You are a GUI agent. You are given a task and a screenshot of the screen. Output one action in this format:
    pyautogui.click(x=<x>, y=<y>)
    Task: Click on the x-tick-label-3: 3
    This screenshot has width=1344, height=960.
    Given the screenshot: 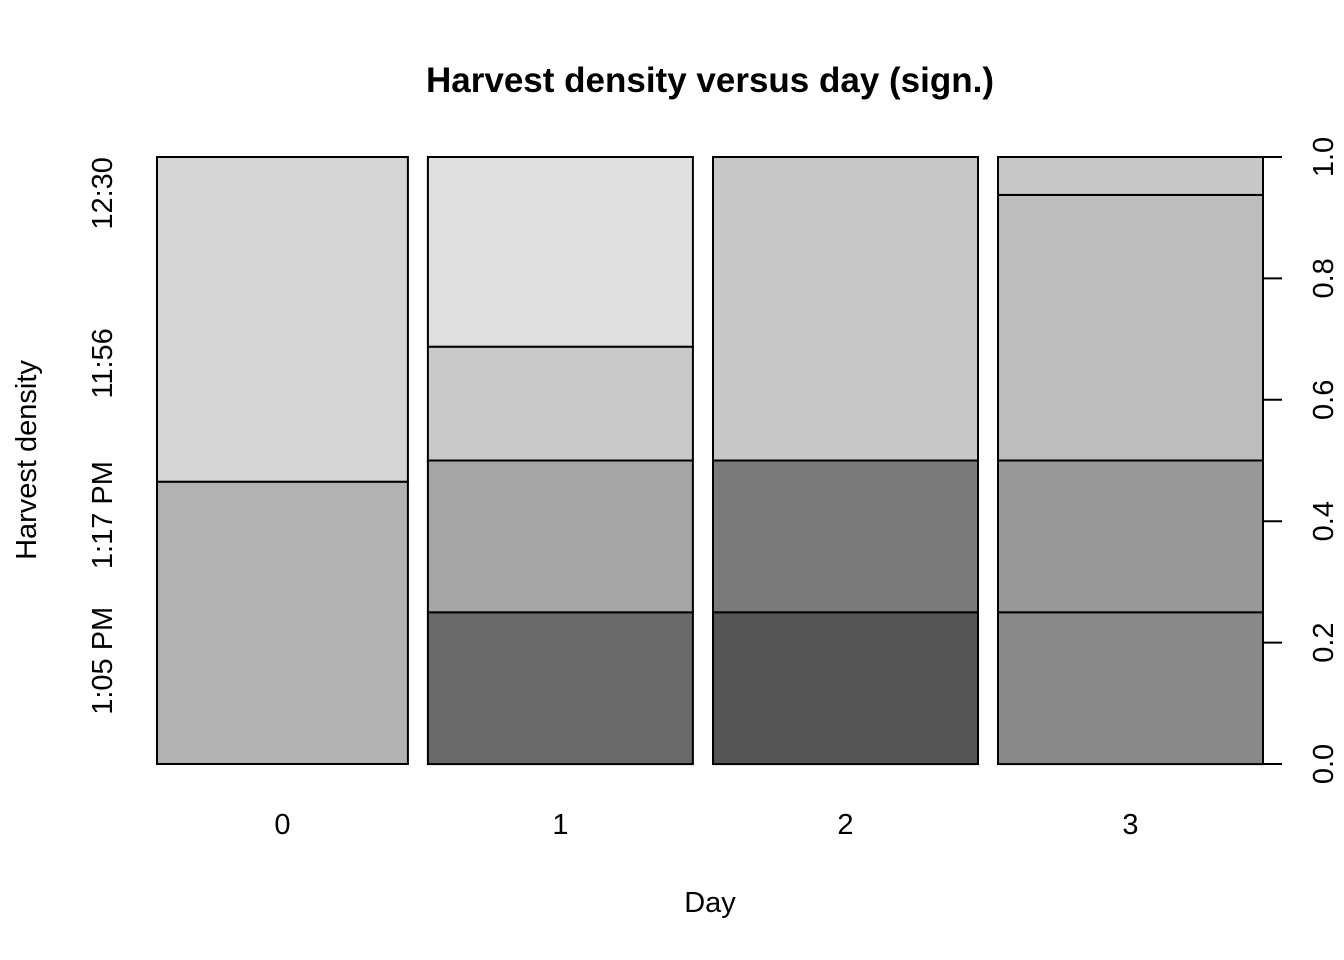 What is the action you would take?
    pyautogui.click(x=1130, y=825)
    